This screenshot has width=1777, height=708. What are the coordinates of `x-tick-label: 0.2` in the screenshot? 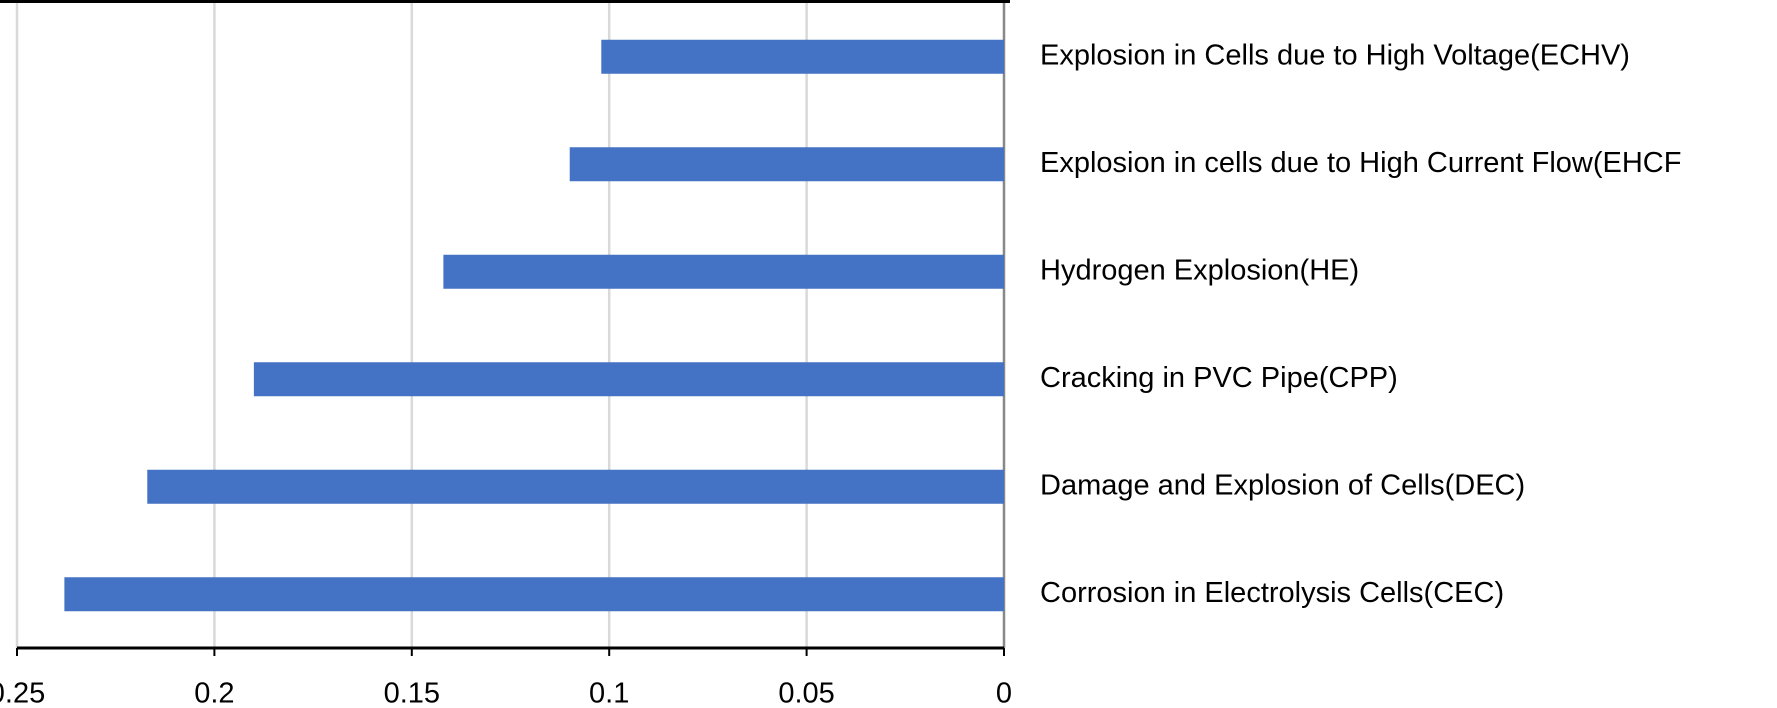 It's located at (214, 693).